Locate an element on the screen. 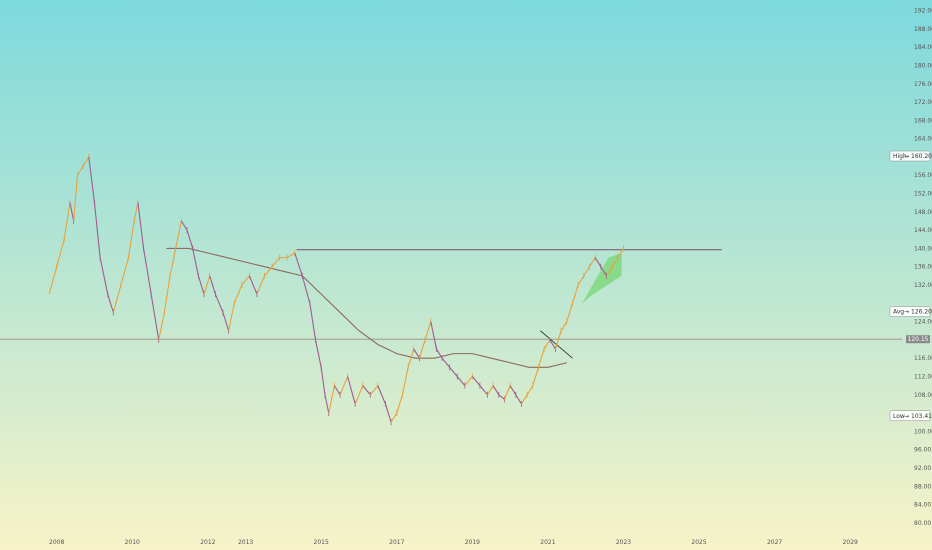 The height and width of the screenshot is (550, 932). marker-value-high: 160.20 is located at coordinates (921, 156).